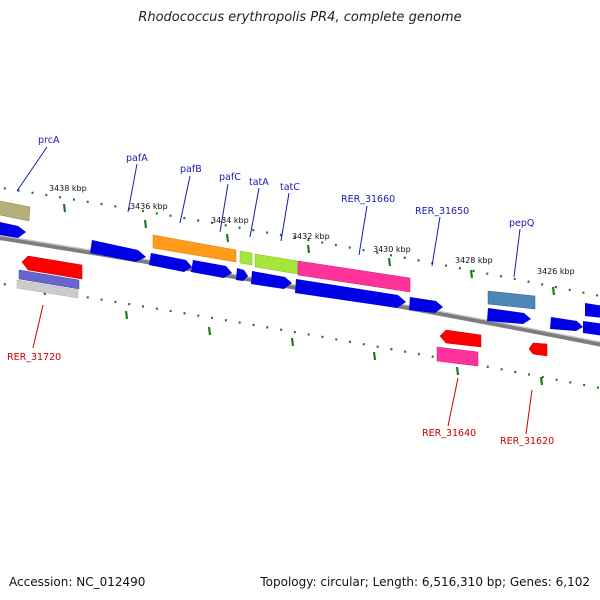 This screenshot has width=600, height=600. What do you see at coordinates (474, 260) in the screenshot?
I see `scale-tick-label: 3428 kbp` at bounding box center [474, 260].